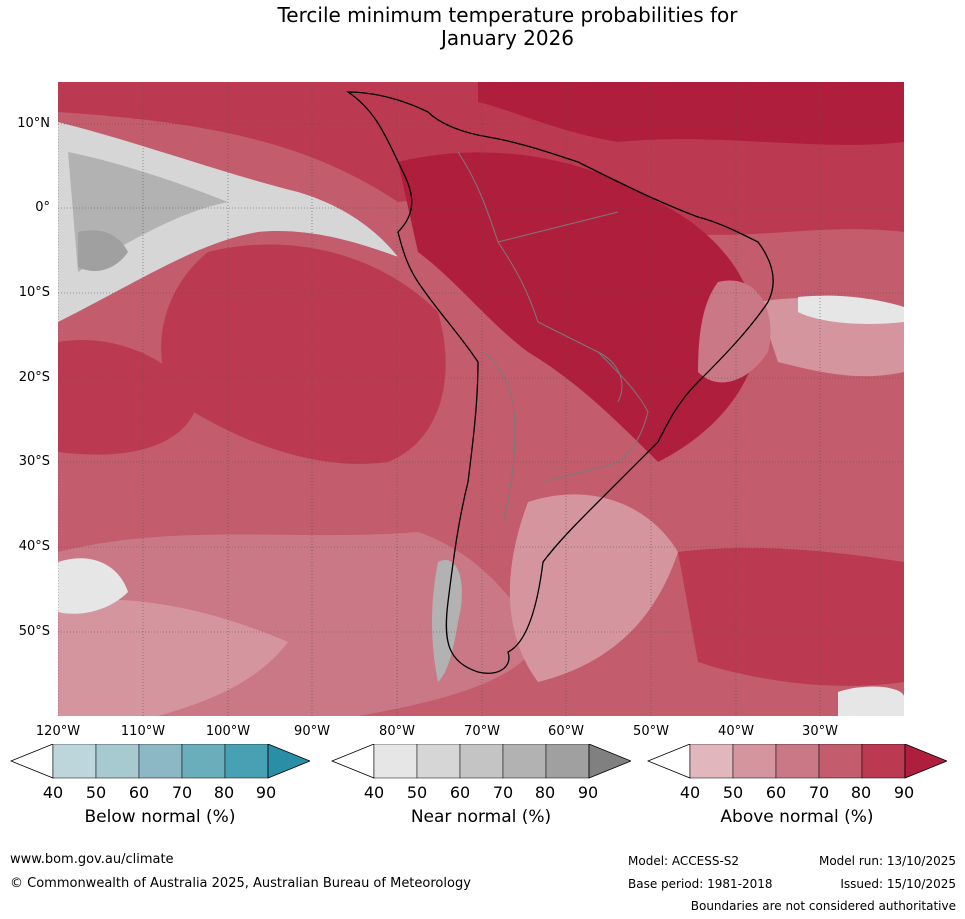 The width and height of the screenshot is (965, 919). What do you see at coordinates (143, 731) in the screenshot?
I see `lon-label-110w: 110°W` at bounding box center [143, 731].